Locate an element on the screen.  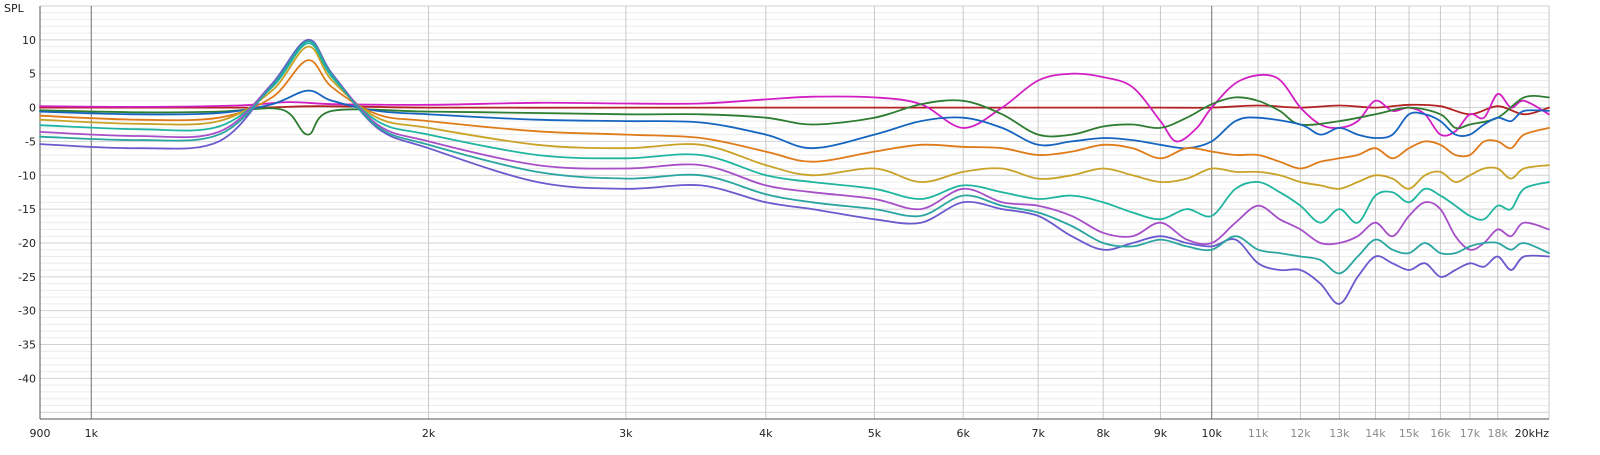
x-tick-label: 12k is located at coordinates (1300, 433).